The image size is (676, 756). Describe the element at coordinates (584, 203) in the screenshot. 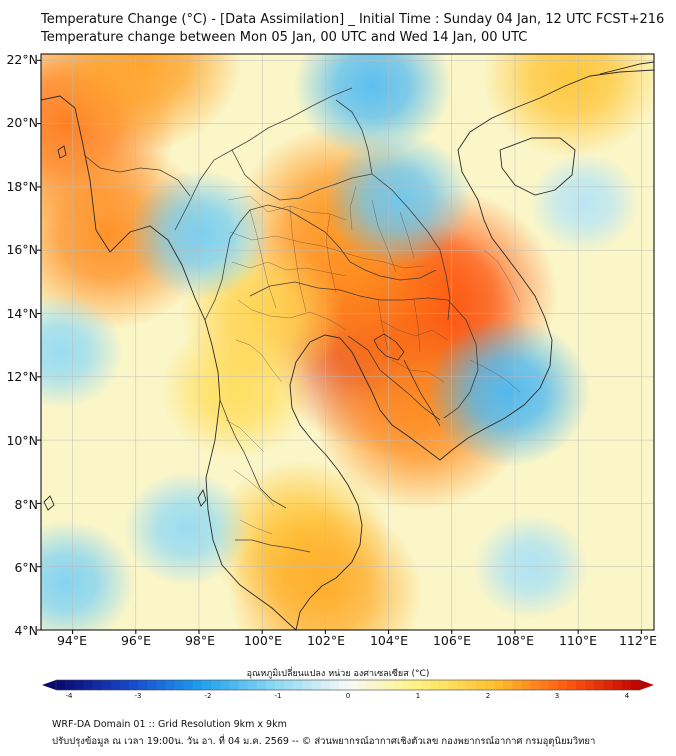

I see `anomaly-ne-cold` at that location.